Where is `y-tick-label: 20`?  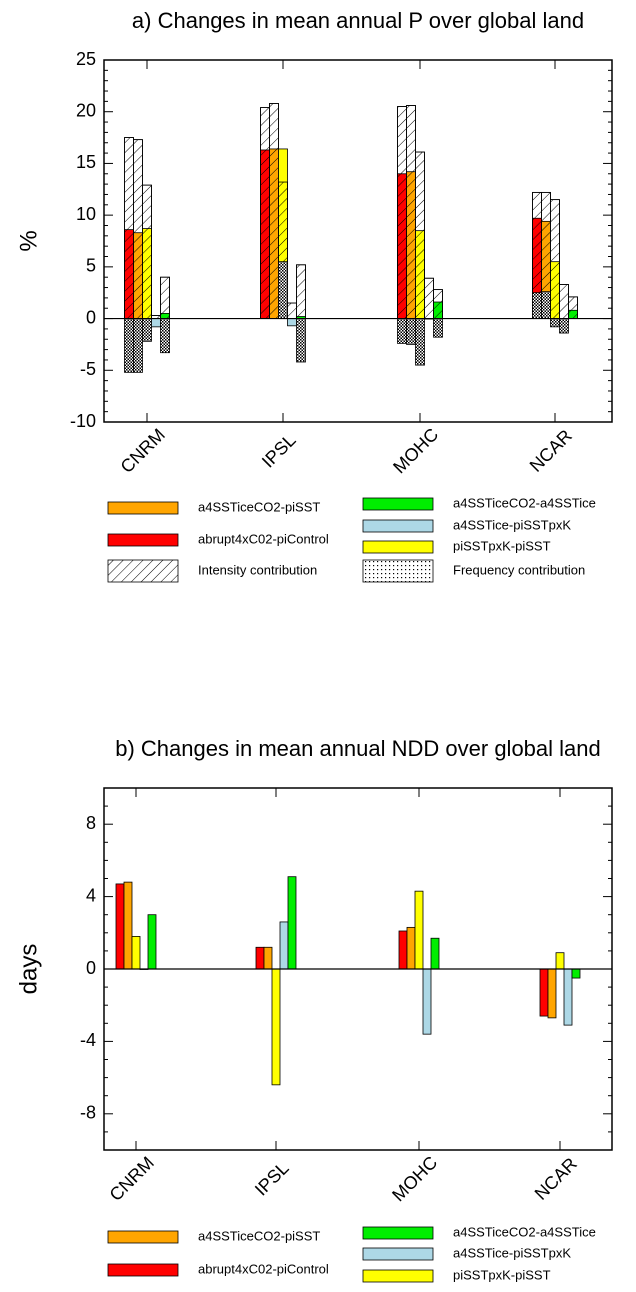
y-tick-label: 20 is located at coordinates (86, 110).